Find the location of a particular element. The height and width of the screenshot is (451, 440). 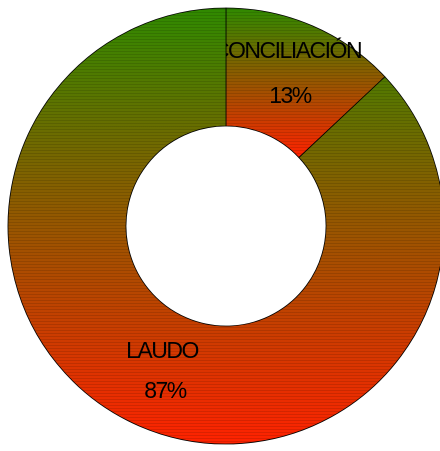

category-label: LAUDO is located at coordinates (162, 350).